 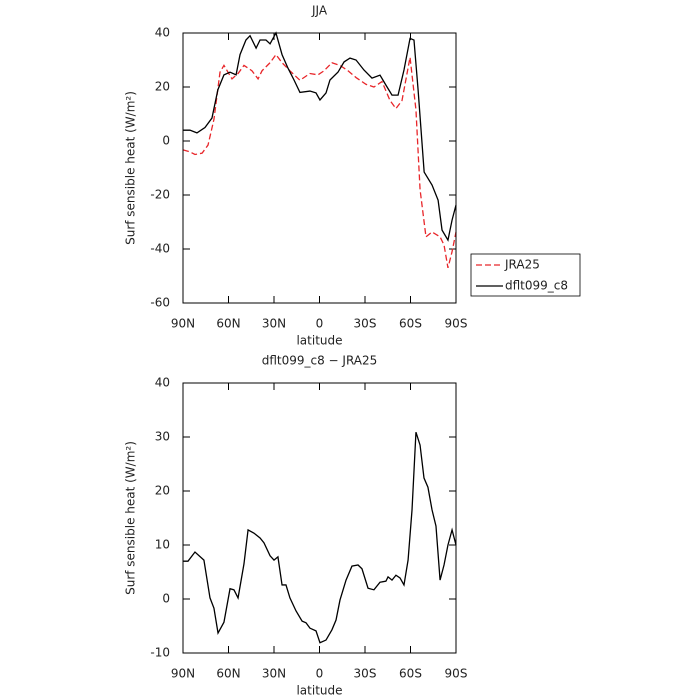 I want to click on y-tick-label: 30, so click(x=162, y=437).